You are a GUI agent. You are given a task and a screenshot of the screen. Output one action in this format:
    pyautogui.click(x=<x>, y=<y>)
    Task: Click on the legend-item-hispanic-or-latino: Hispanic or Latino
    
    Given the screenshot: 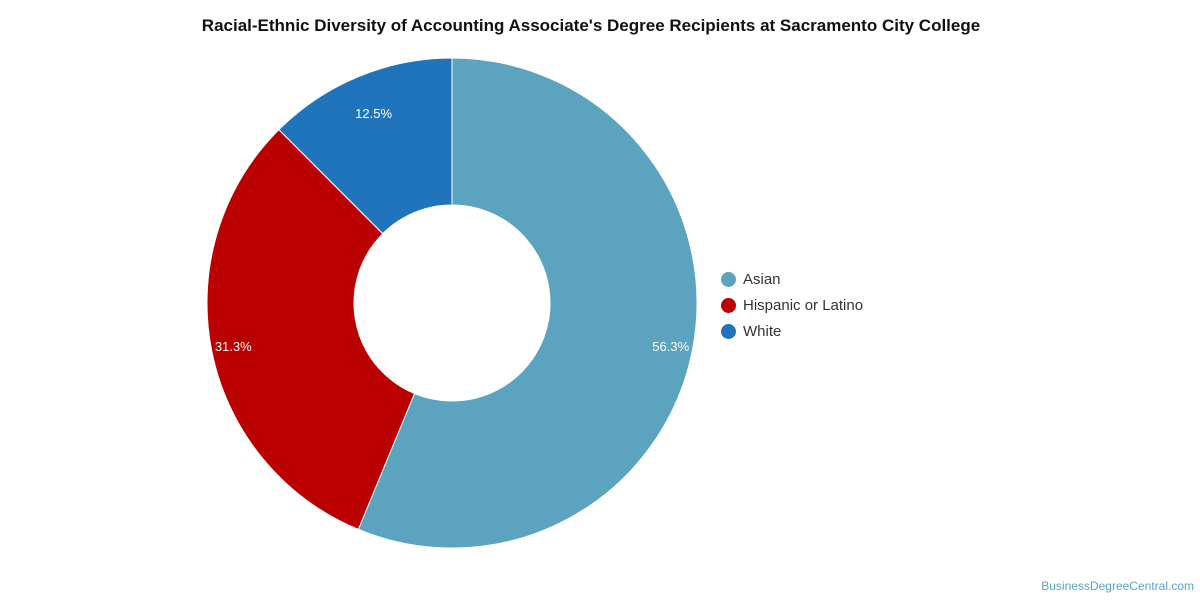 What is the action you would take?
    pyautogui.click(x=792, y=305)
    